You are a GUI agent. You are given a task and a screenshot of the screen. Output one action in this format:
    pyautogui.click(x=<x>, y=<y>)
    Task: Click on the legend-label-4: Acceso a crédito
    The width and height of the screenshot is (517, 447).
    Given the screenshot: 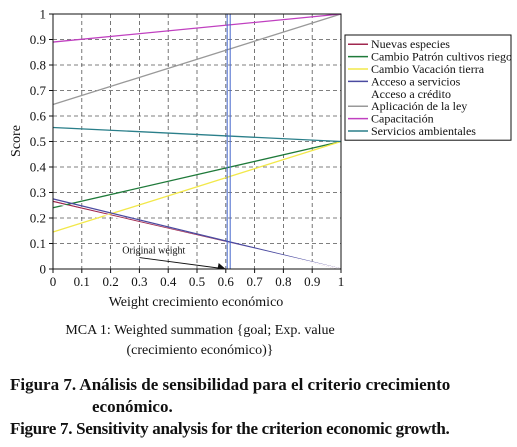 What is the action you would take?
    pyautogui.click(x=411, y=94)
    